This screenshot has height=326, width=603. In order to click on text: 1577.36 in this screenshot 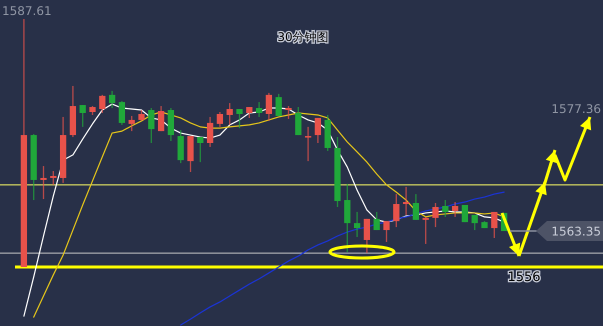, I will do `click(576, 109)`.